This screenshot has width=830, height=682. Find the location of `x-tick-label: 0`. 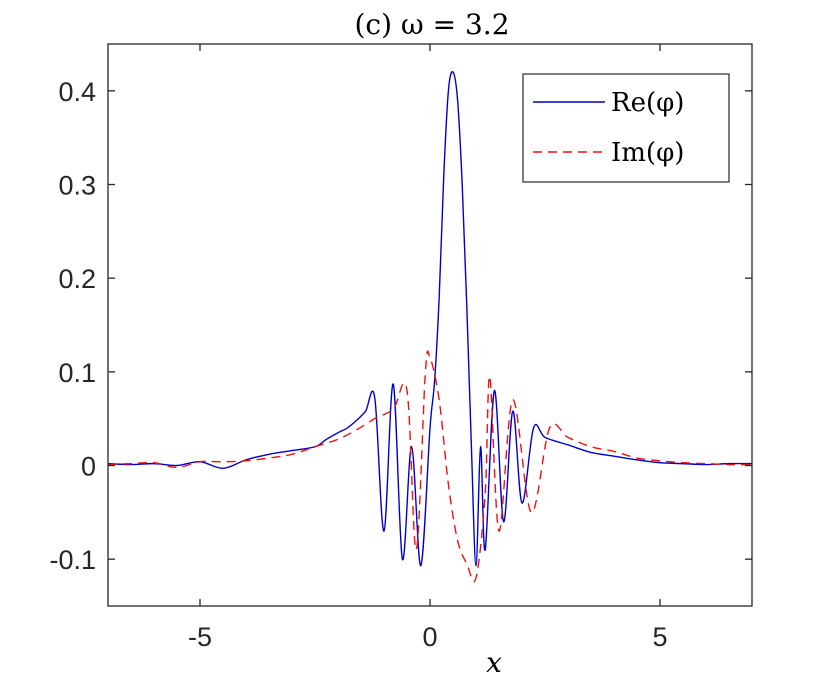

x-tick-label: 0 is located at coordinates (429, 637).